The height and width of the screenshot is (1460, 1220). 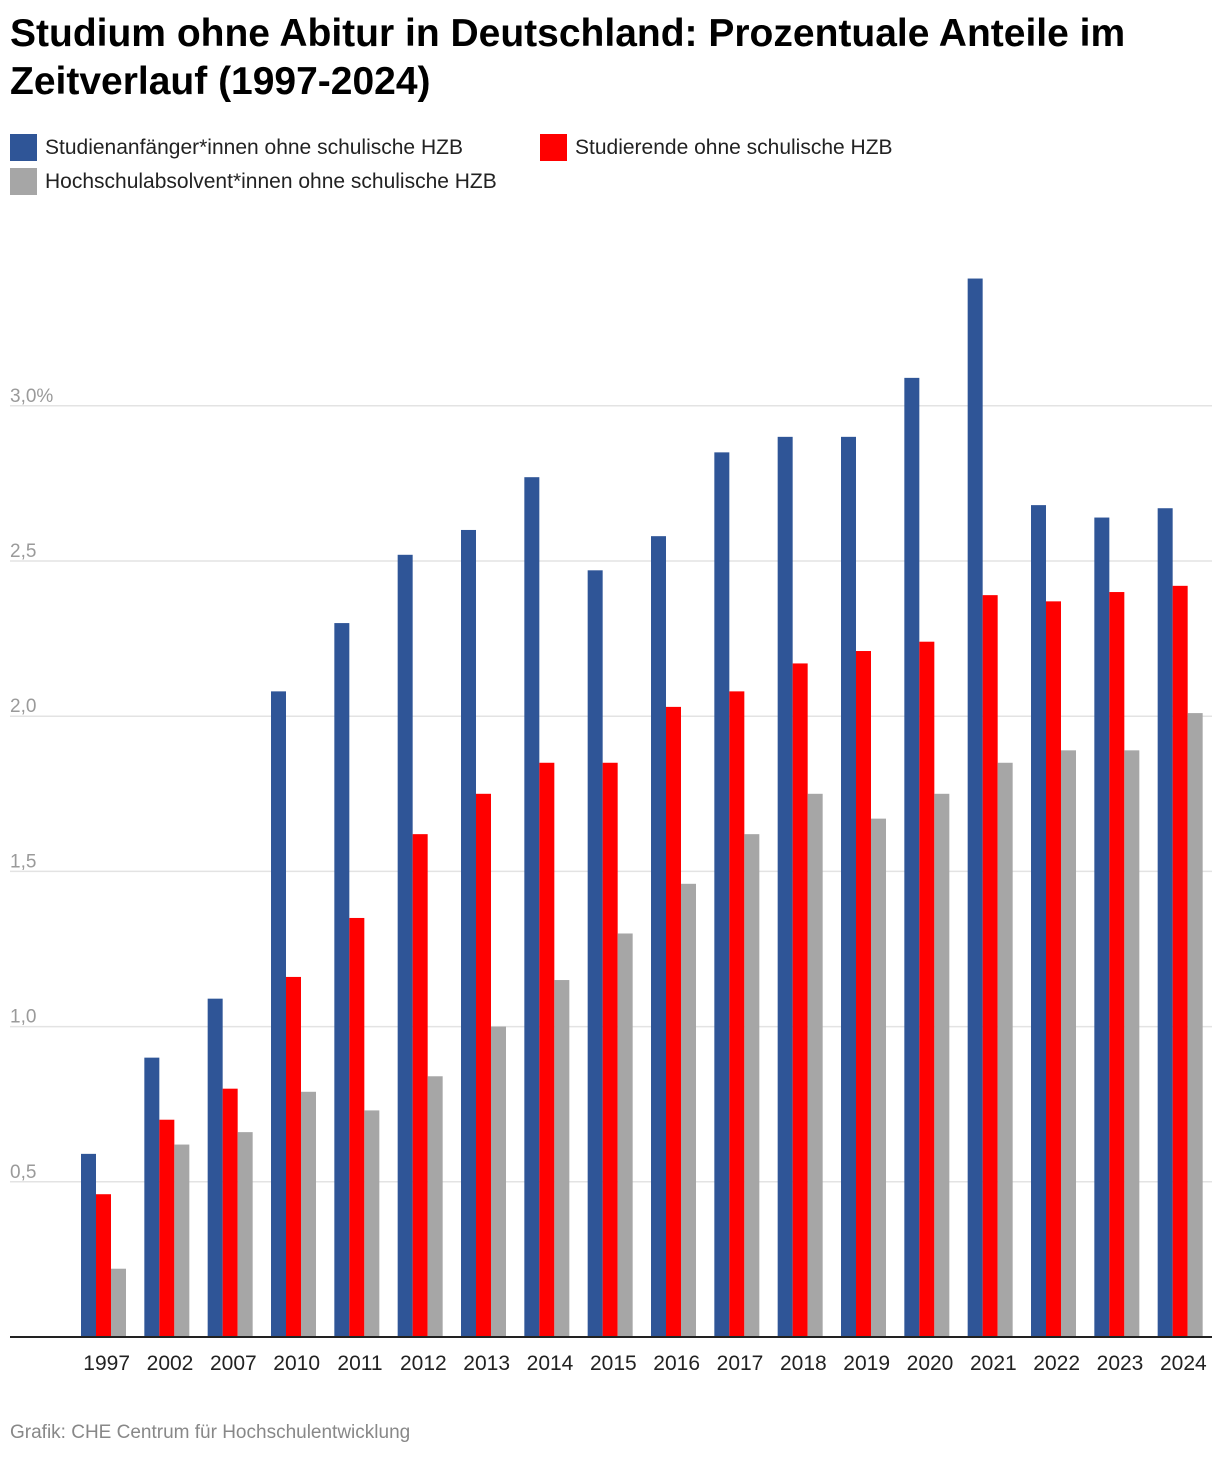 What do you see at coordinates (734, 147) in the screenshot?
I see `legend-label-studierende: Studierende ohne schulische HZB` at bounding box center [734, 147].